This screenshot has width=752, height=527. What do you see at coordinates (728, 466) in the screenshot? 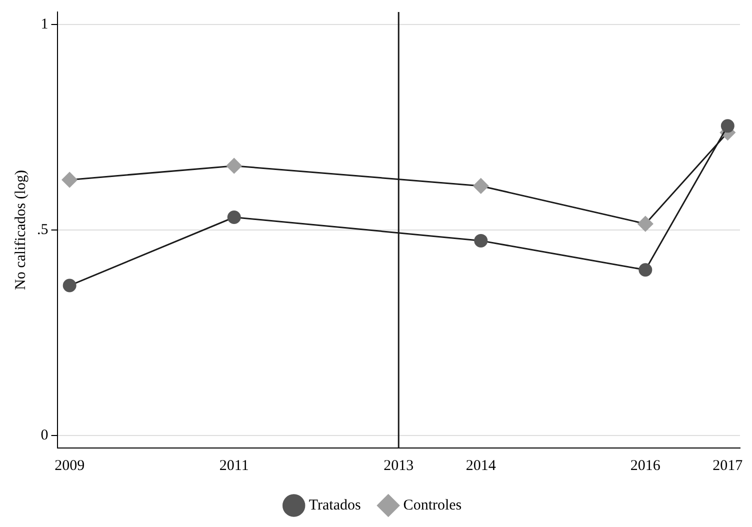
I see `x-tick-label: 2017` at bounding box center [728, 466].